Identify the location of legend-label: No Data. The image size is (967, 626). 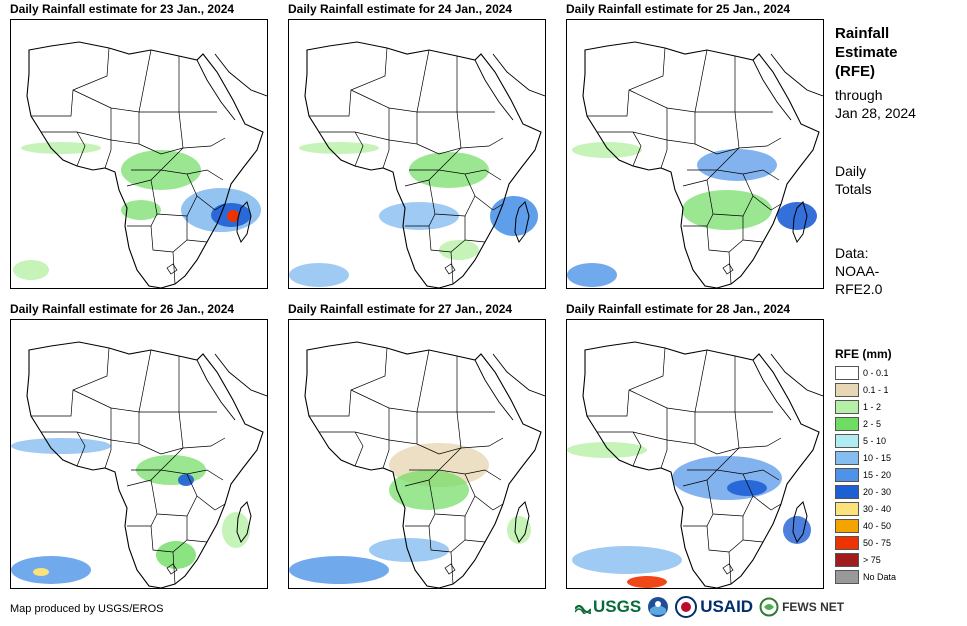
(880, 577).